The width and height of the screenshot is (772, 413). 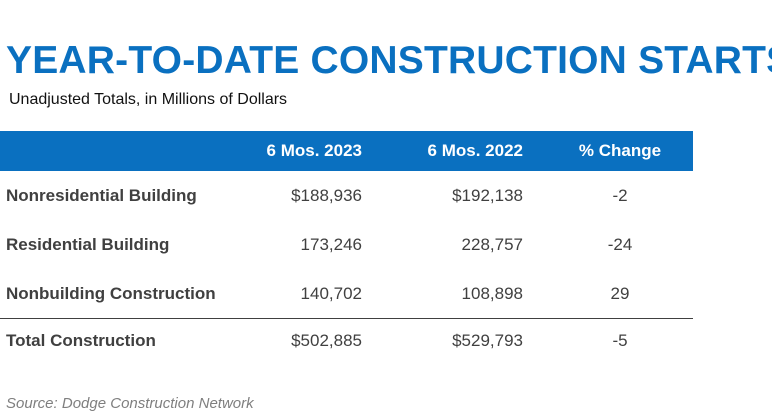 I want to click on cell-2022: $192,138, so click(x=487, y=195).